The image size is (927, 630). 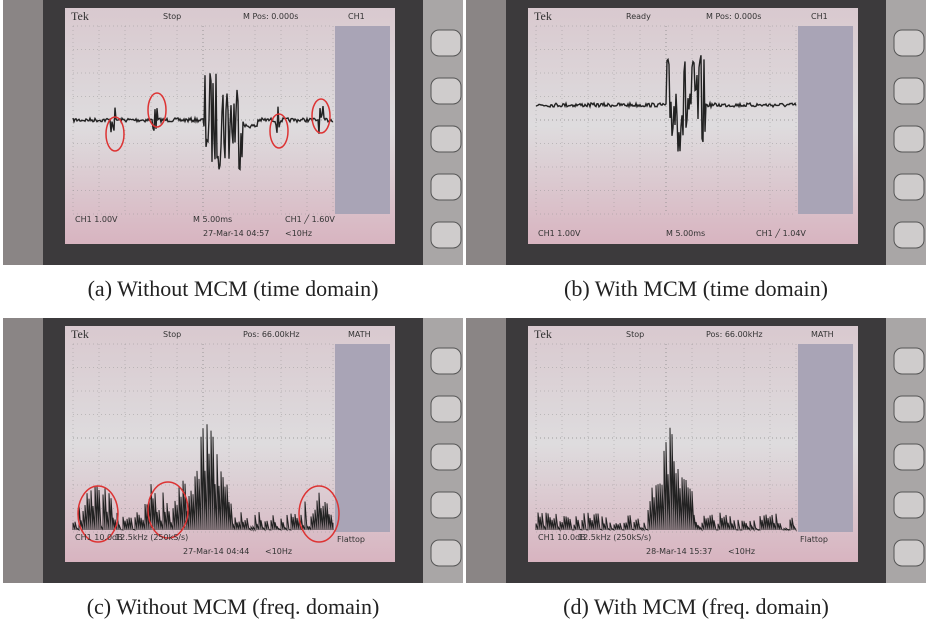 What do you see at coordinates (781, 233) in the screenshot?
I see `readout: CH1 ╱ 1.04V` at bounding box center [781, 233].